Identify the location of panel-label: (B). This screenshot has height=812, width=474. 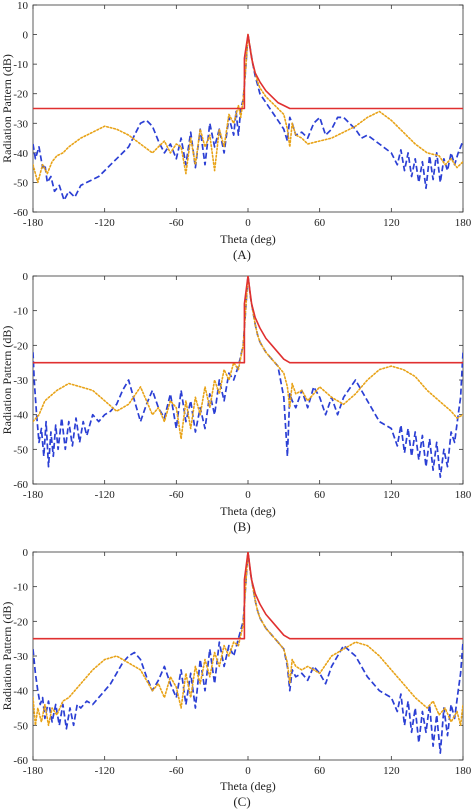
(241, 526).